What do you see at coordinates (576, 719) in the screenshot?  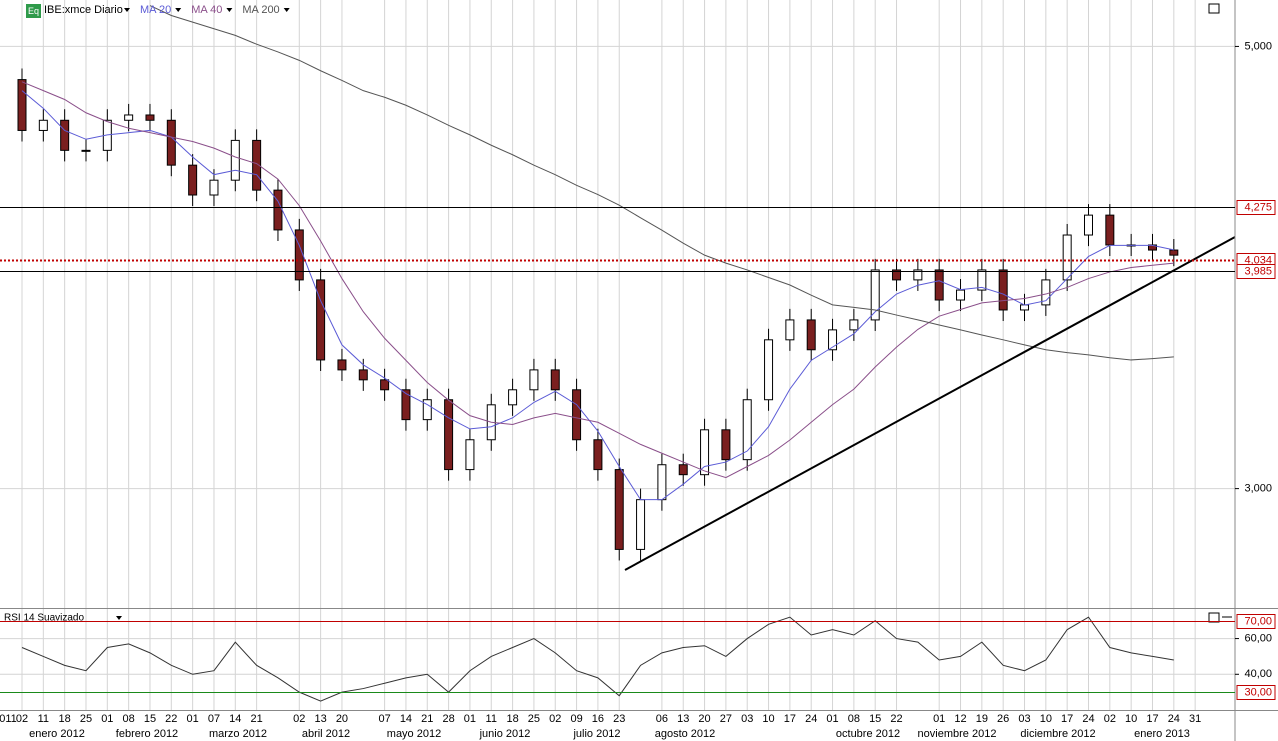 I see `x-tick-label: 09` at bounding box center [576, 719].